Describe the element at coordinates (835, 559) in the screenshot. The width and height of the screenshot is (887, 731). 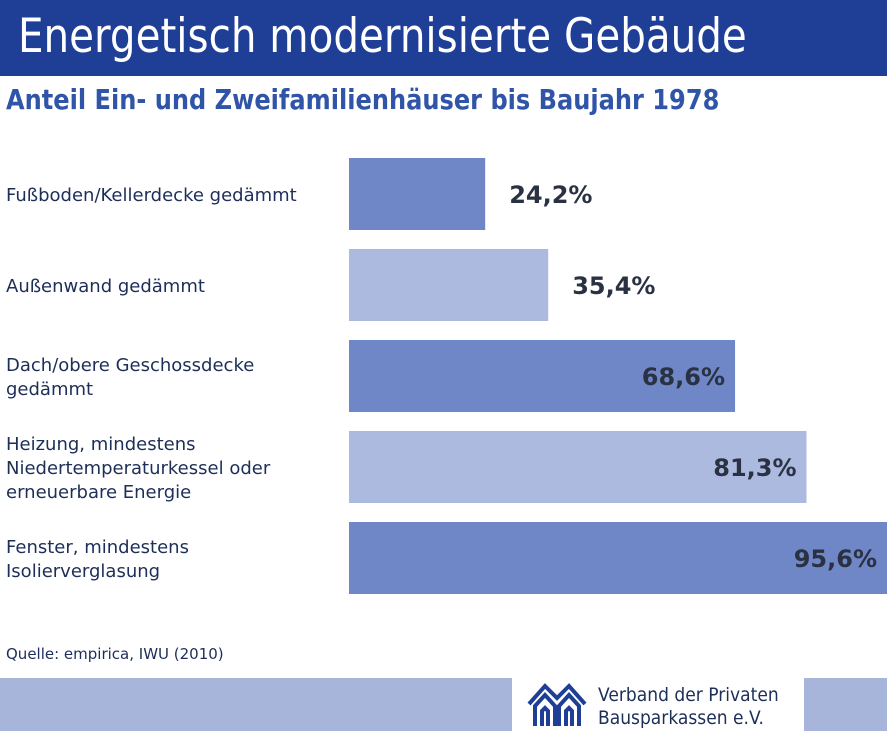
I see `bar-value-label-5: 95,6%` at that location.